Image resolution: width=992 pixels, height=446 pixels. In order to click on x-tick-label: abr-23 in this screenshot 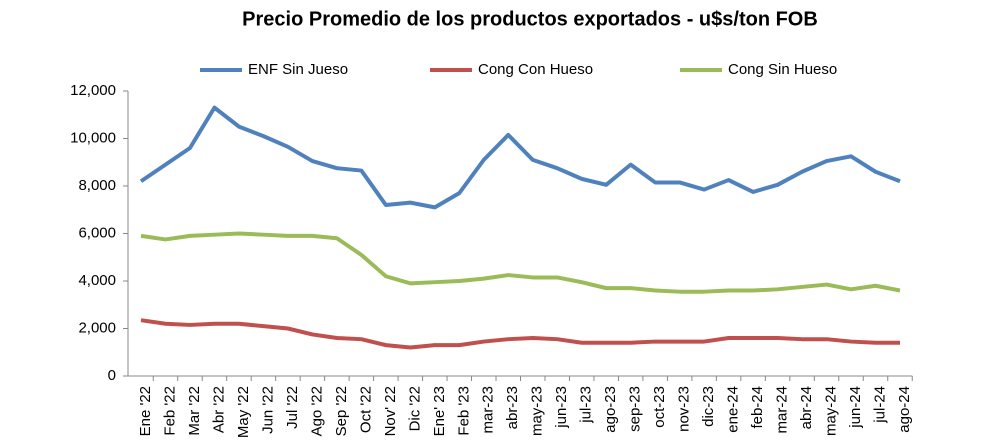, I will do `click(512, 407)`.